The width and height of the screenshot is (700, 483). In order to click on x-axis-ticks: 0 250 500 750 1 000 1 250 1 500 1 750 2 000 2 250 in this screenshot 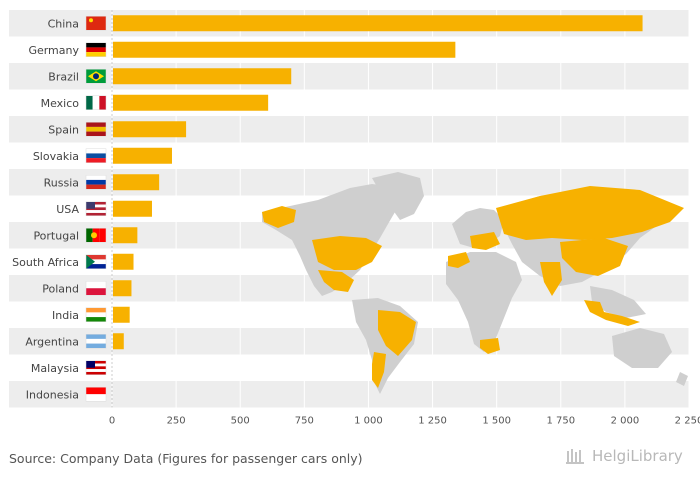, I will do `click(404, 421)`.